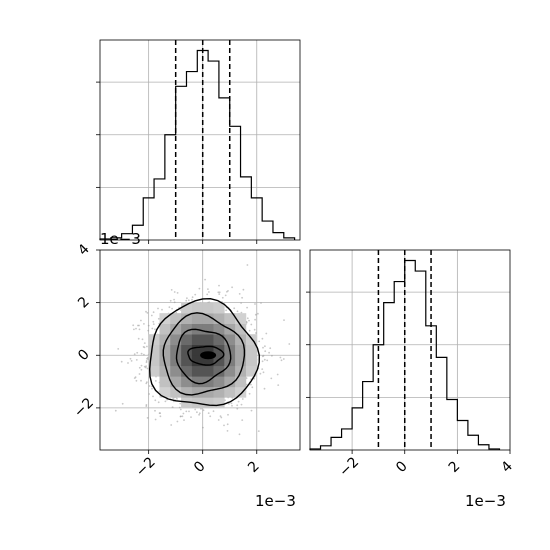  What do you see at coordinates (485, 501) in the screenshot?
I see `right-x-scale-label: 1e−3` at bounding box center [485, 501].